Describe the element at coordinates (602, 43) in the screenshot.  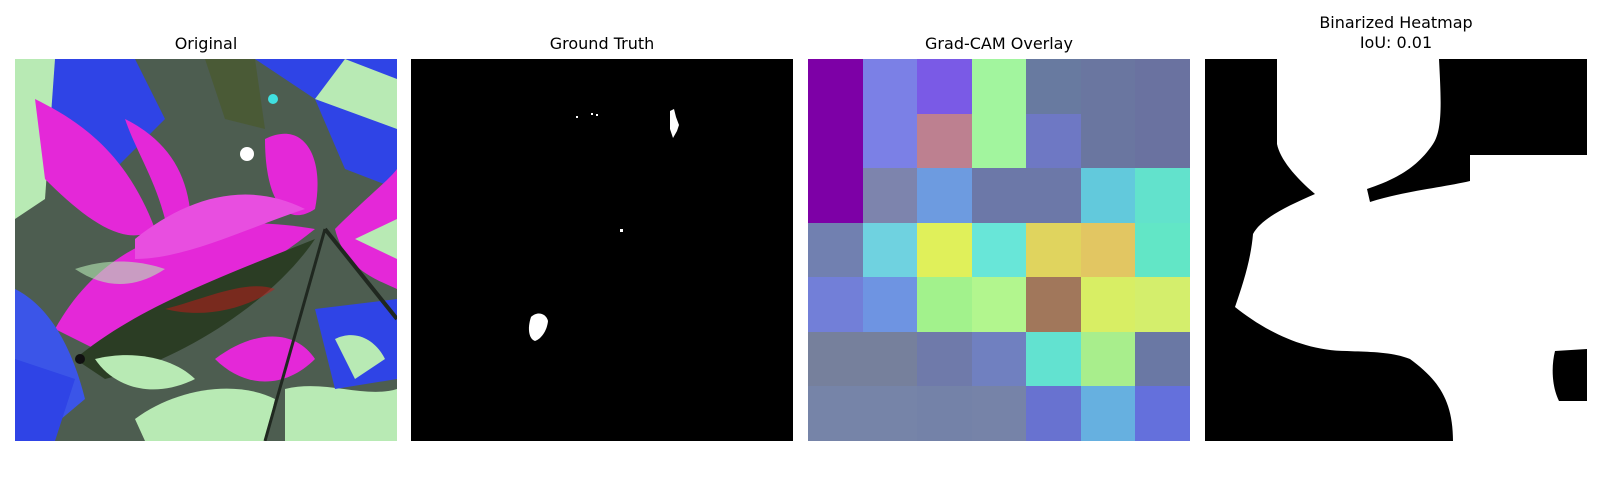
I see `ground-truth-title: Ground Truth` at that location.